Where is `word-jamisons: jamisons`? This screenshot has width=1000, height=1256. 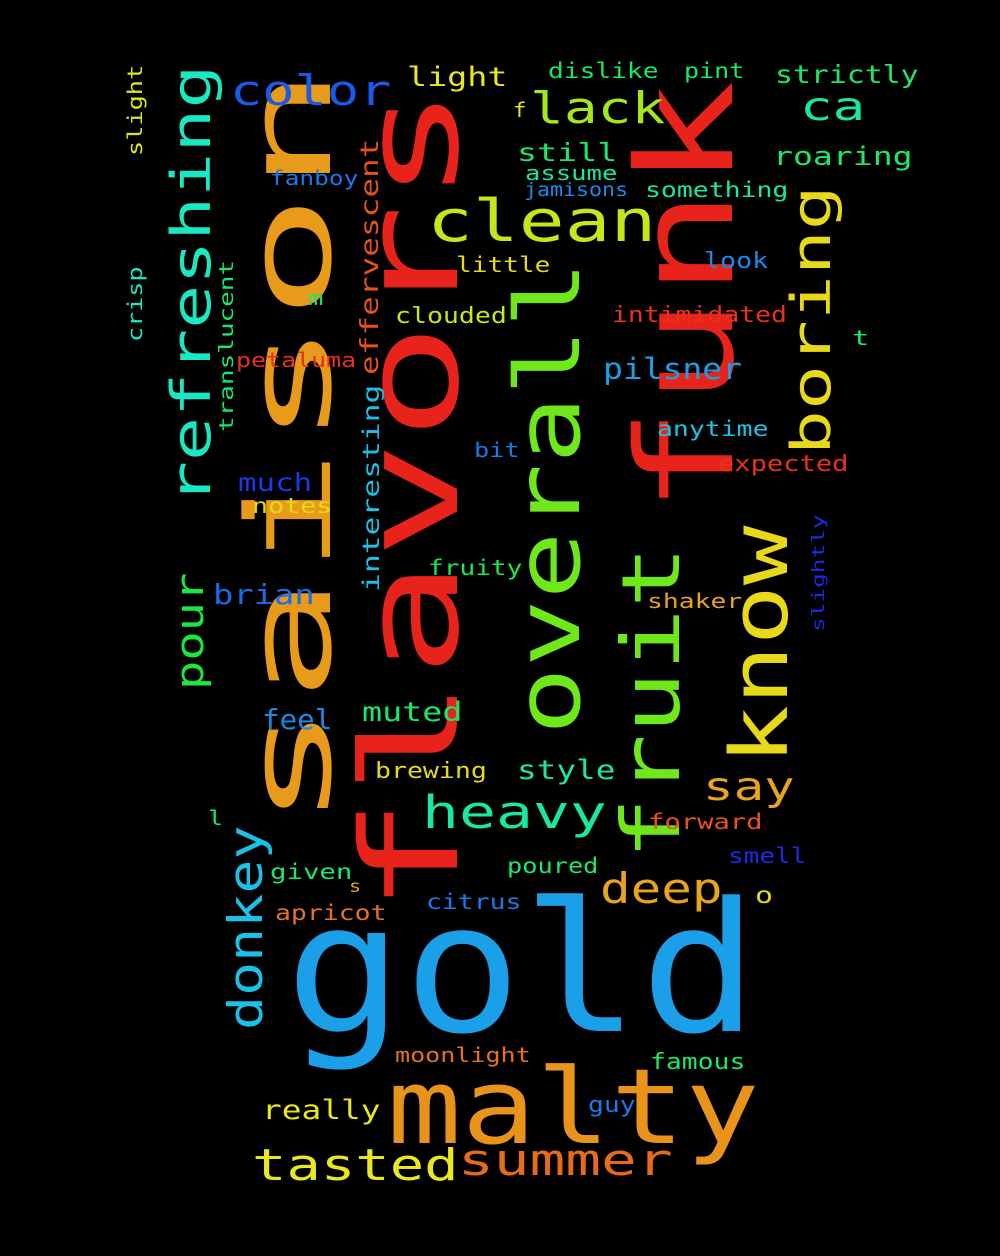
word-jamisons: jamisons is located at coordinates (576, 190).